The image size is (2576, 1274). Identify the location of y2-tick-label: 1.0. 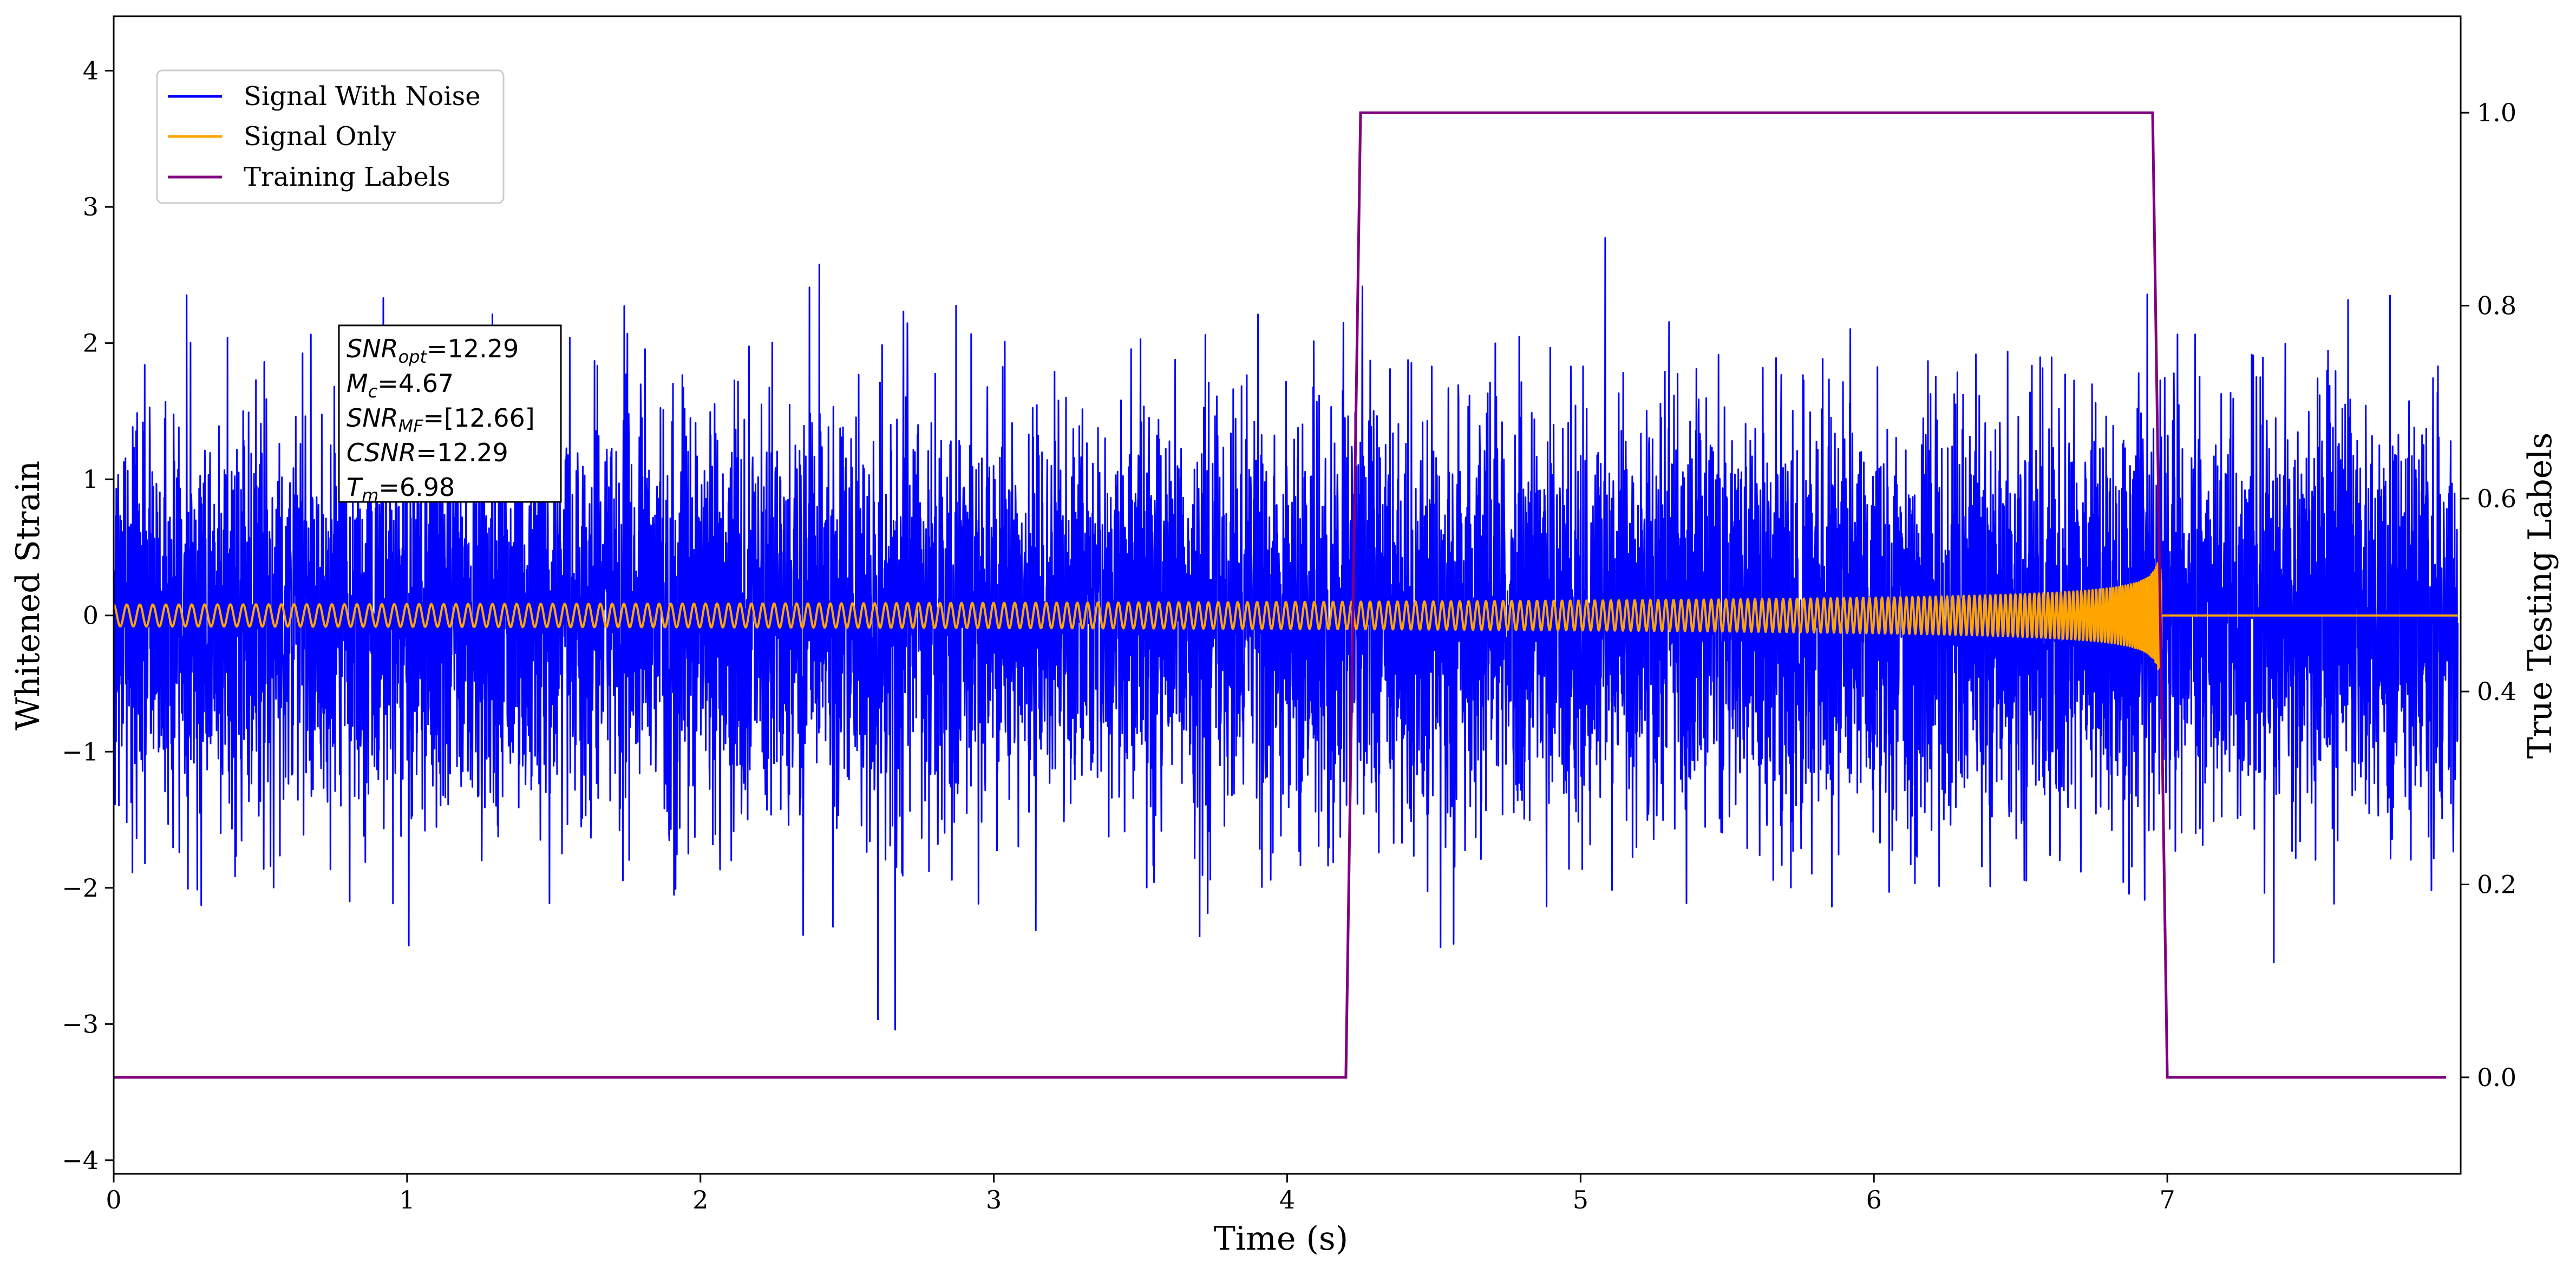
(2496, 112).